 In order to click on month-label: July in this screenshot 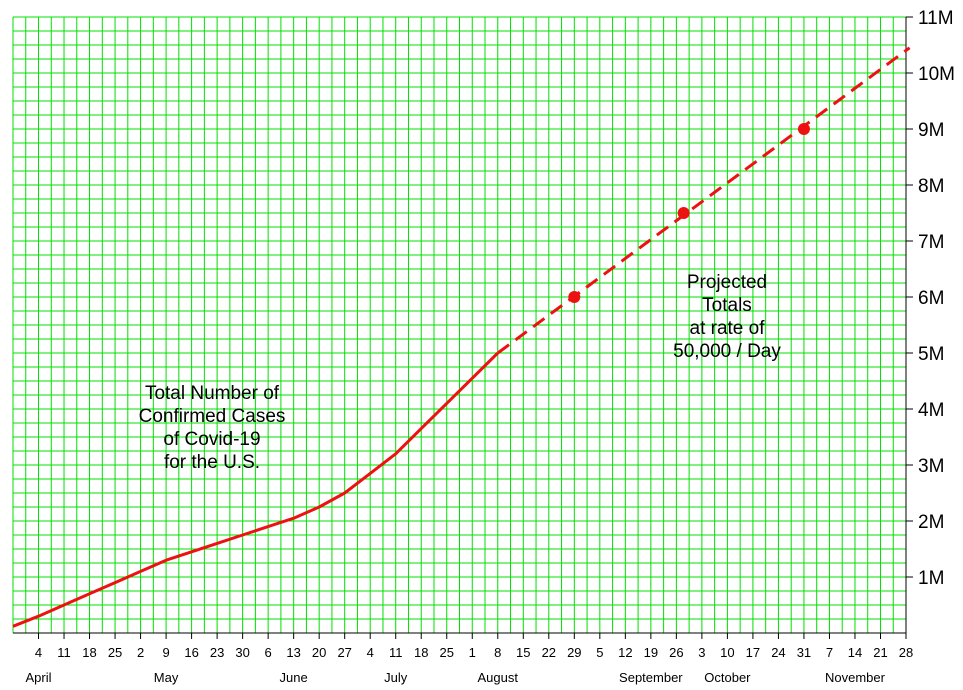, I will do `click(396, 677)`.